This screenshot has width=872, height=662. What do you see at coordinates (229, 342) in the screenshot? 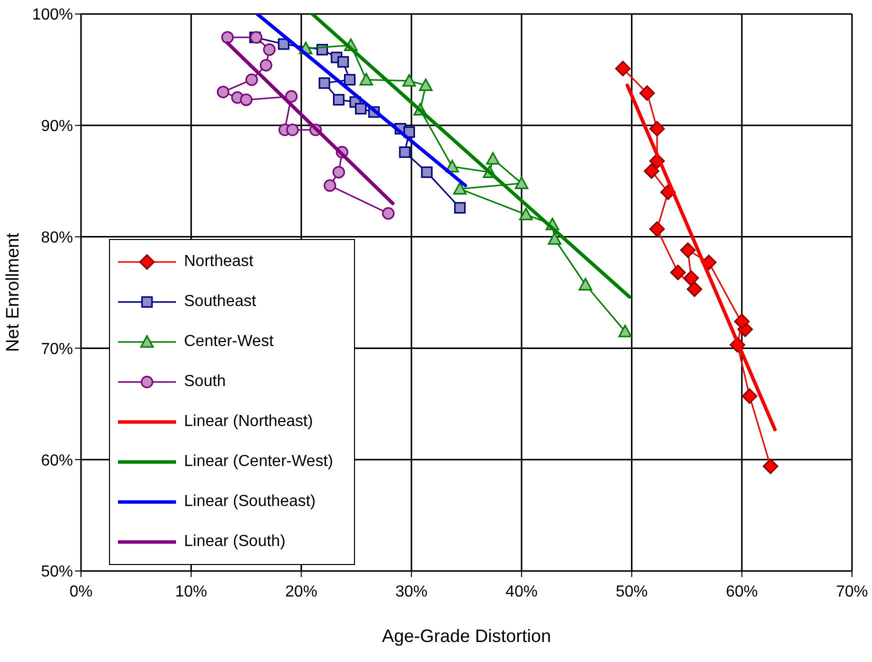
I see `legend-label: Center-West` at bounding box center [229, 342].